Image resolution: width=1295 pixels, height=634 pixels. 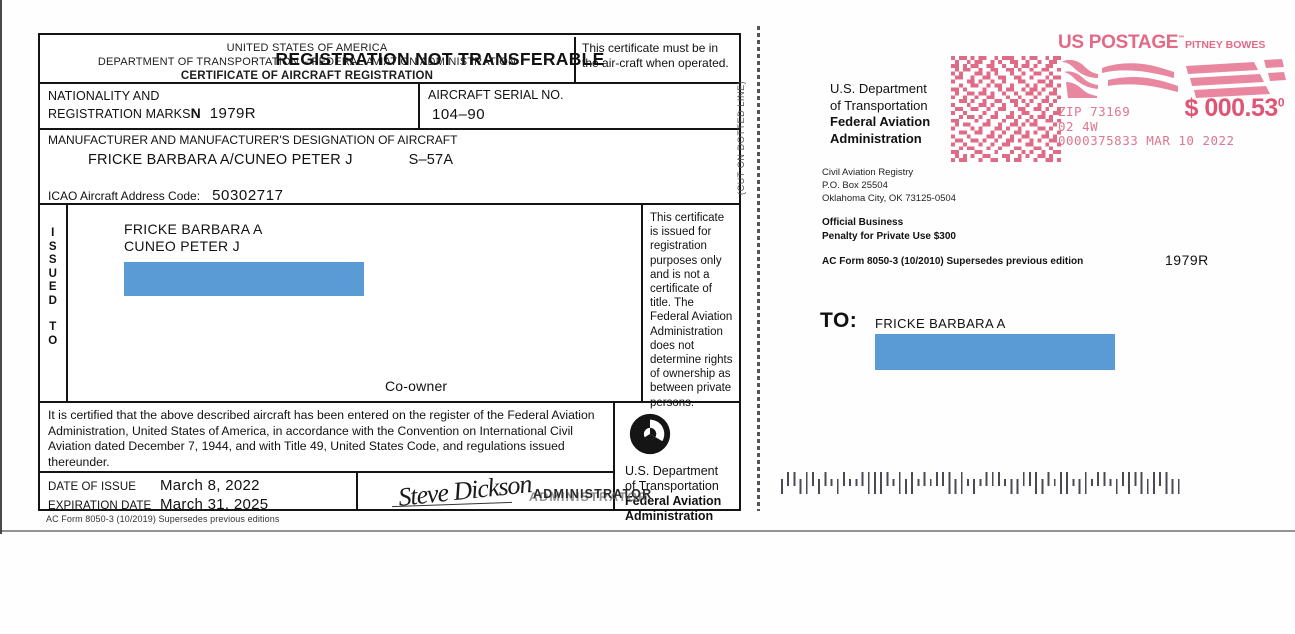 I want to click on pitney-bowes-brand: PITNEY BOWES, so click(x=1225, y=45).